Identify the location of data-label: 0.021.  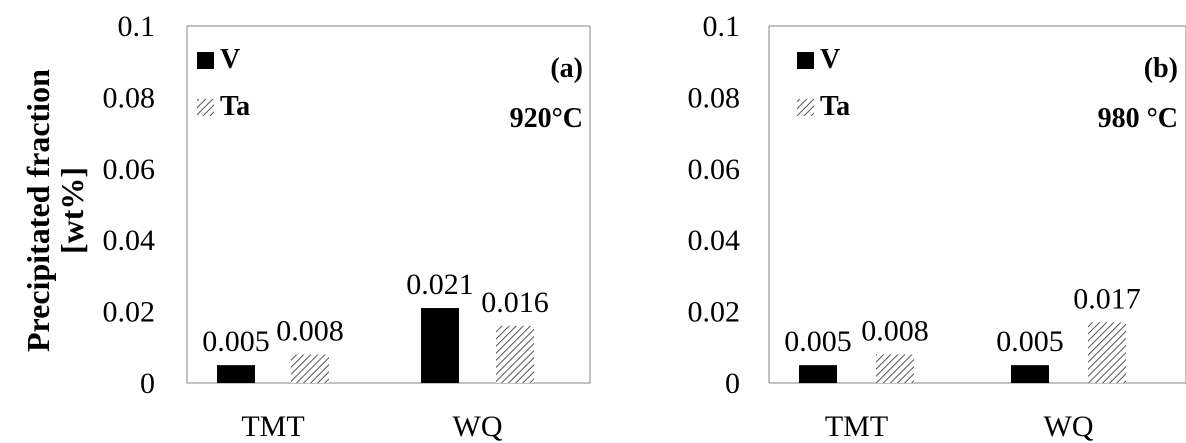
(440, 284).